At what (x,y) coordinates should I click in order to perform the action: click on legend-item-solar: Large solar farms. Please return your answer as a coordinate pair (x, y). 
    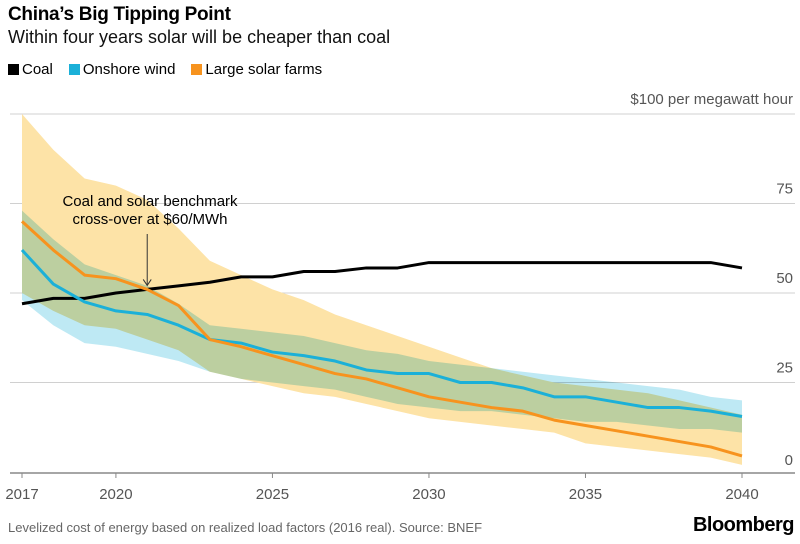
    Looking at the image, I should click on (256, 69).